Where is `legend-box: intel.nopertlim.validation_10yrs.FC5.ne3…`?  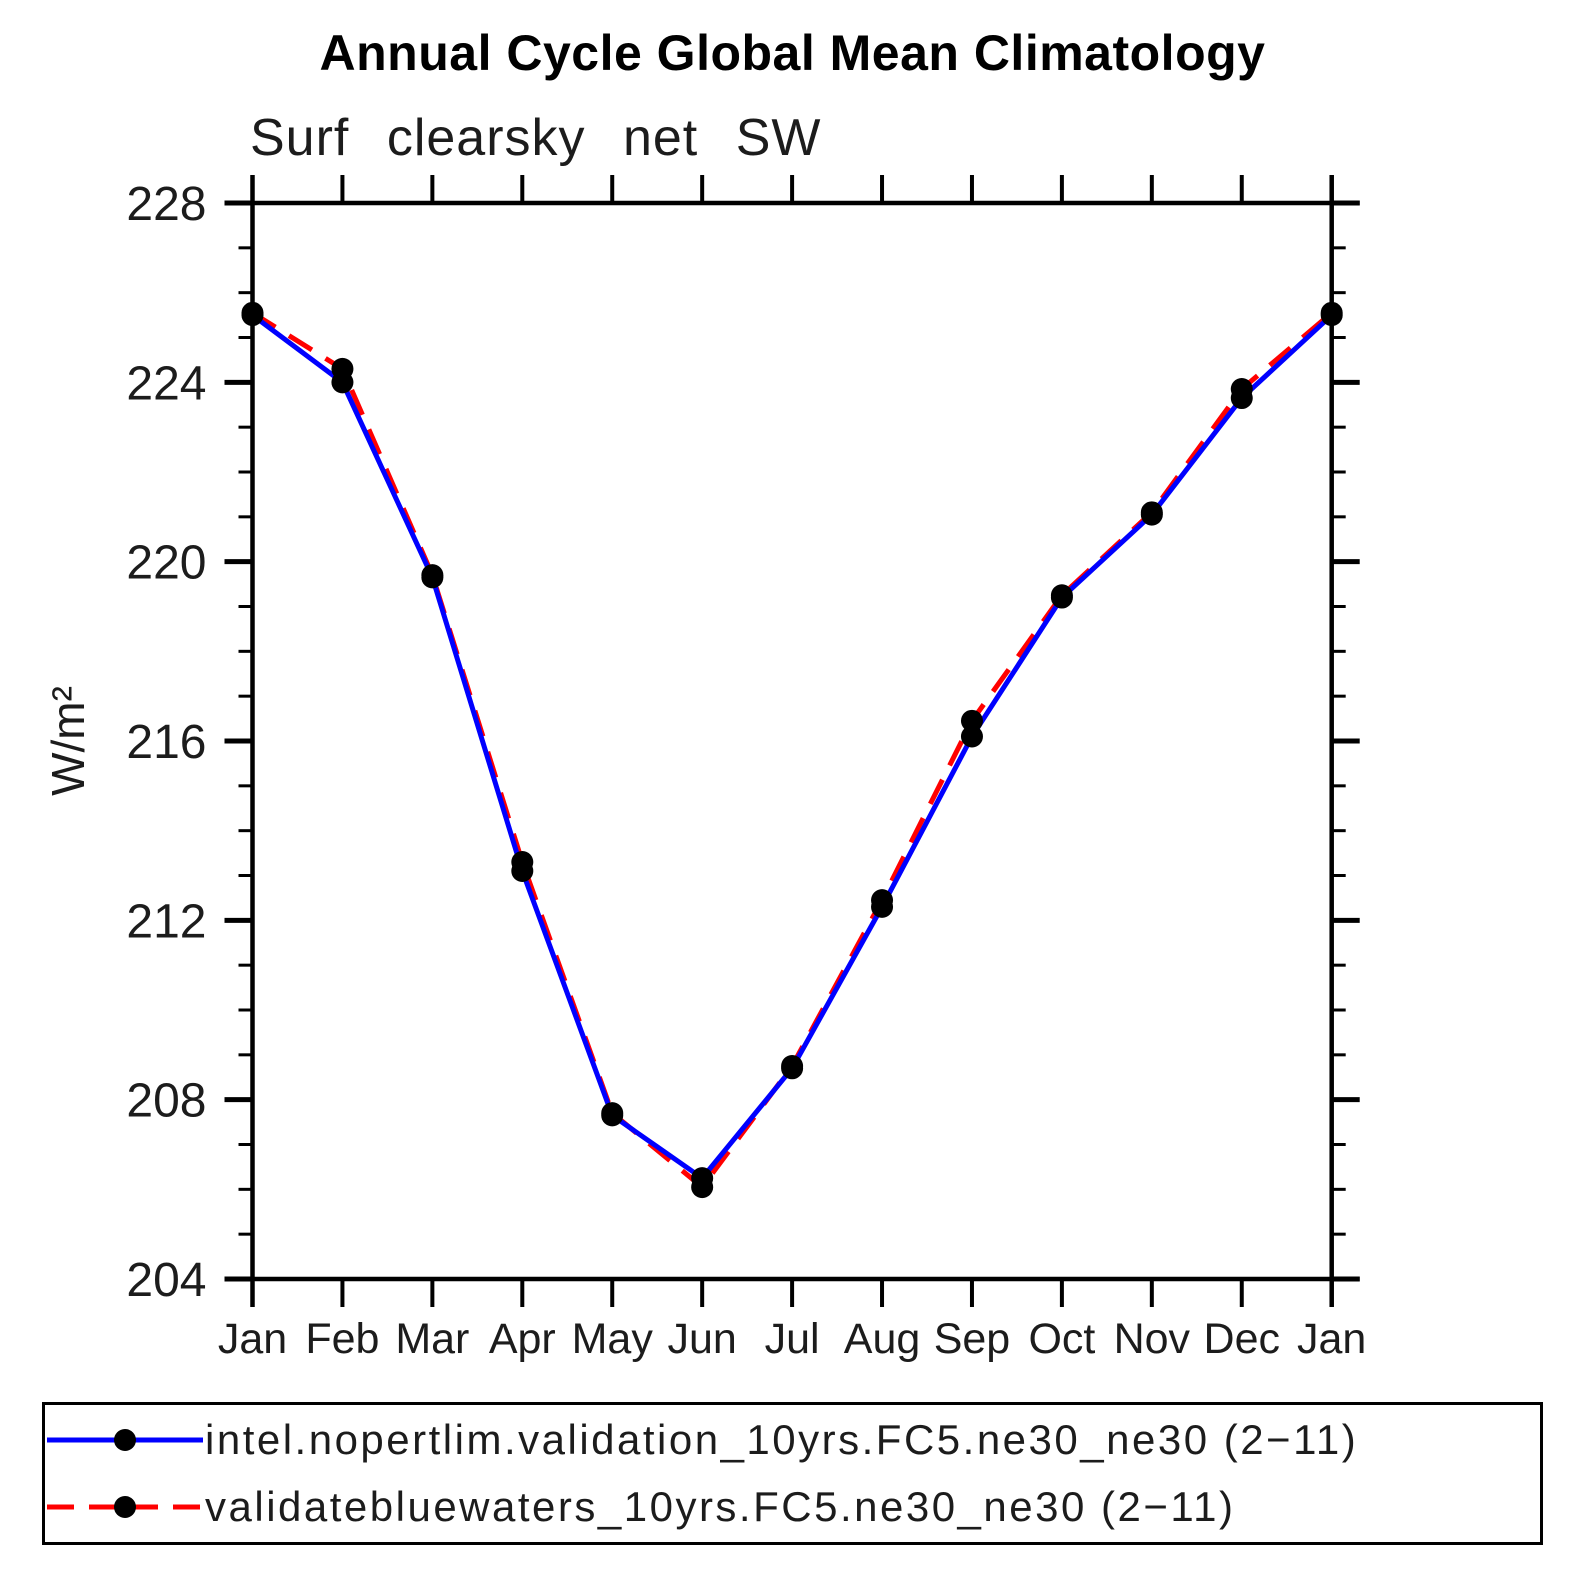
legend-box: intel.nopertlim.validation_10yrs.FC5.ne3… is located at coordinates (792, 1473).